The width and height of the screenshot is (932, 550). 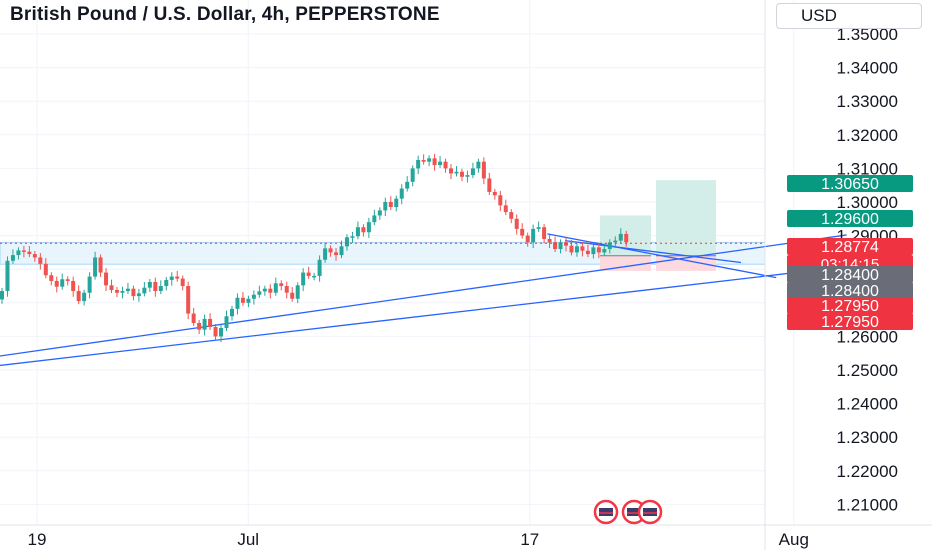 What do you see at coordinates (867, 168) in the screenshot?
I see `price-tick-label: 1.31000` at bounding box center [867, 168].